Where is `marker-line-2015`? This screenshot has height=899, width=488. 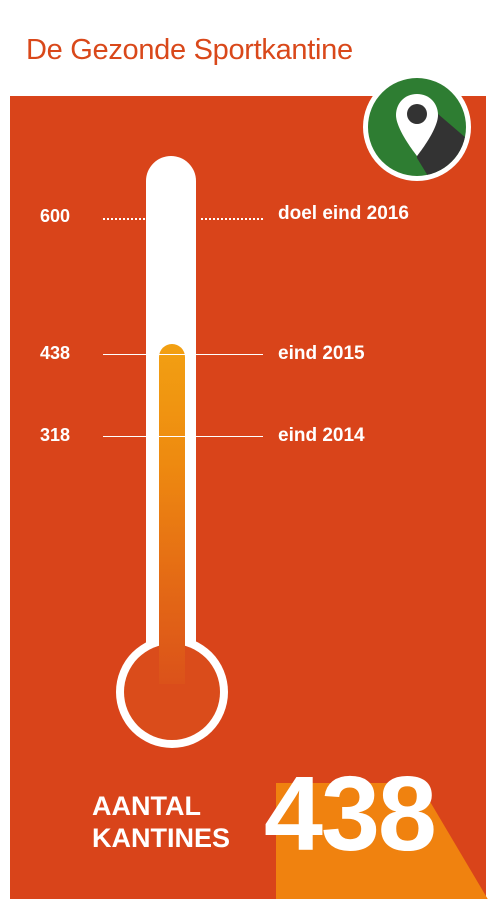 marker-line-2015 is located at coordinates (183, 354).